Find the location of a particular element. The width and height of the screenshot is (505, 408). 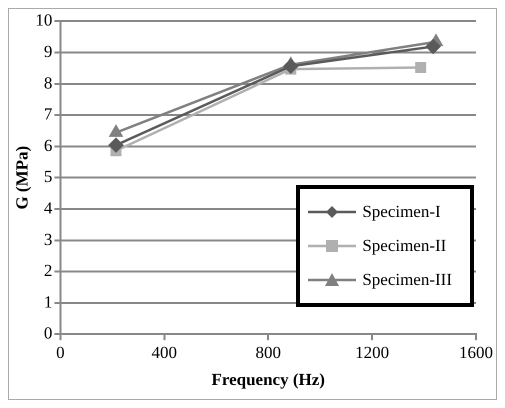

y-tick-label: 10 is located at coordinates (43, 20).